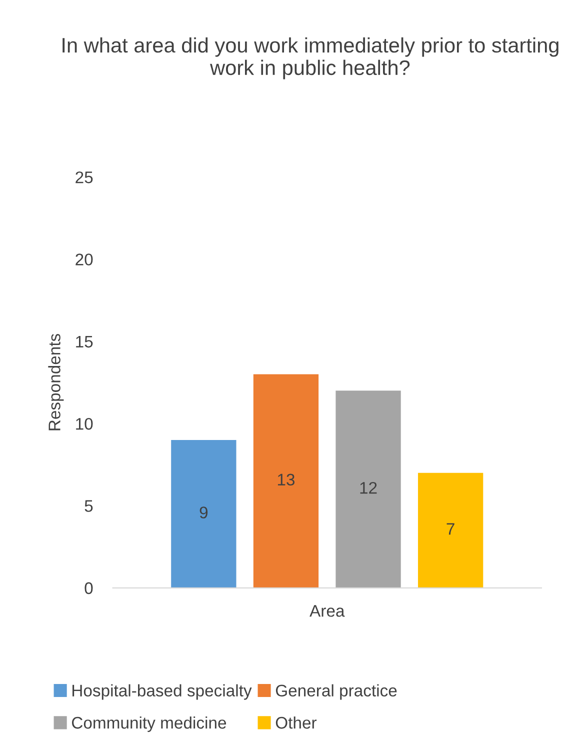 This screenshot has height=747, width=564. I want to click on x-tick-label: Area, so click(327, 611).